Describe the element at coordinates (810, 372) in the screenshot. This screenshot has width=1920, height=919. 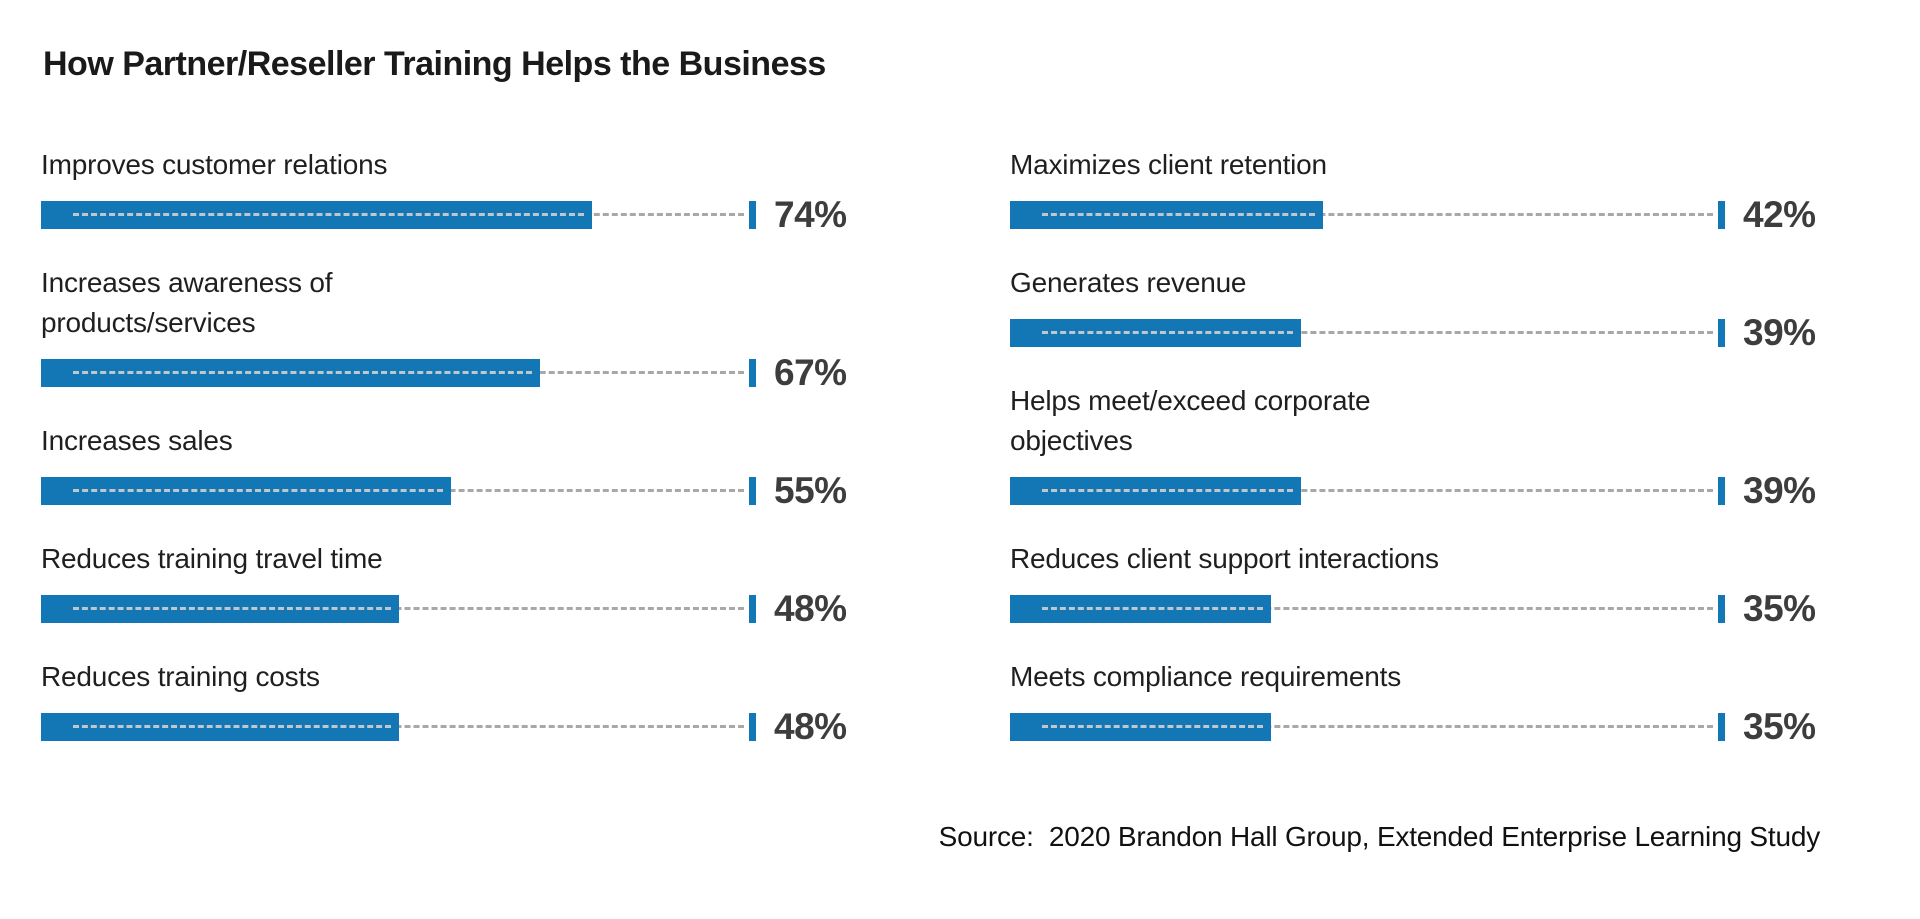
I see `value-label: 67%` at that location.